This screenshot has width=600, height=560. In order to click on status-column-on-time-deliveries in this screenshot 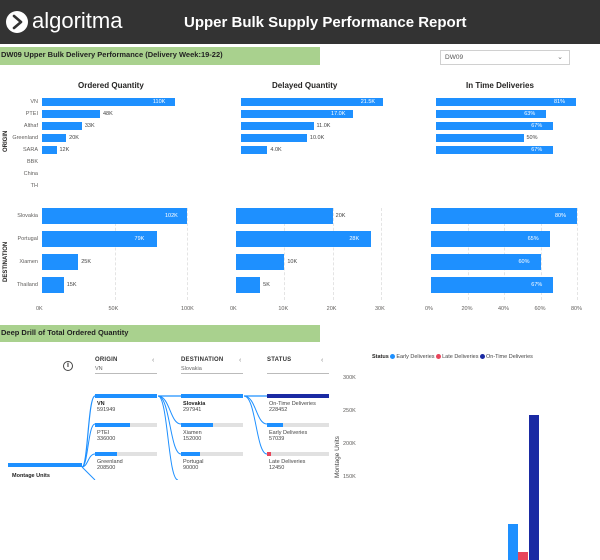, I will do `click(534, 487)`.